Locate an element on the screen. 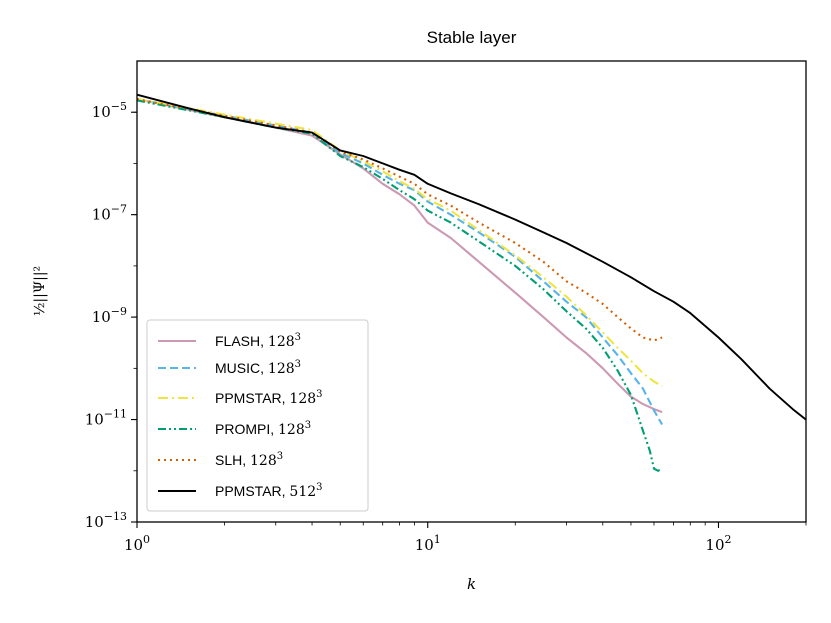 This screenshot has height=623, width=831. x-axis-label: k is located at coordinates (471, 584).